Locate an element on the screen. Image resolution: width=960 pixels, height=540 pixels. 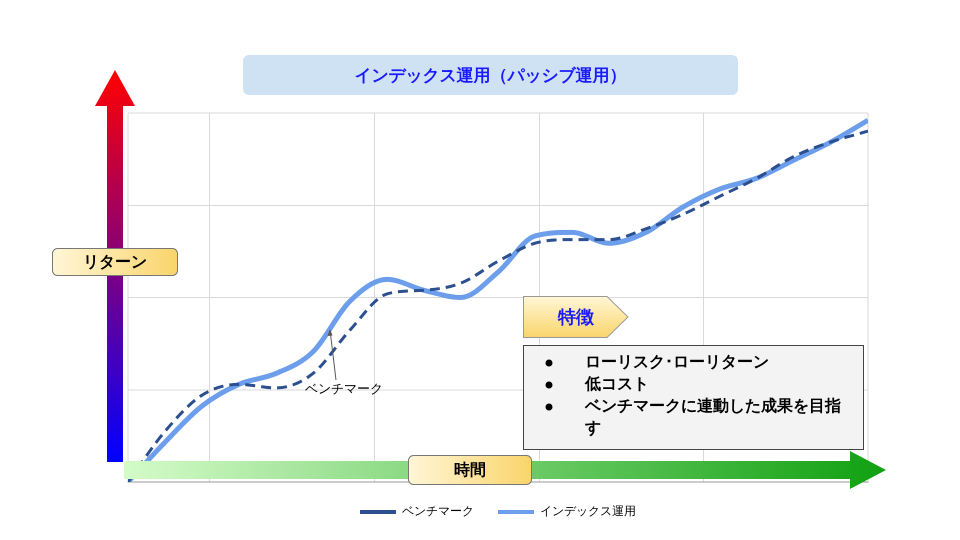
legend-label: ベンチマーク is located at coordinates (438, 511).